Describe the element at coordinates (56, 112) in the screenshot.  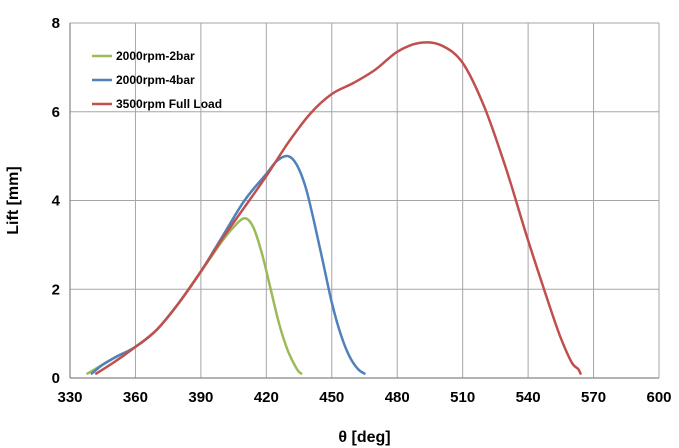
I see `y-tick-label: 6` at that location.